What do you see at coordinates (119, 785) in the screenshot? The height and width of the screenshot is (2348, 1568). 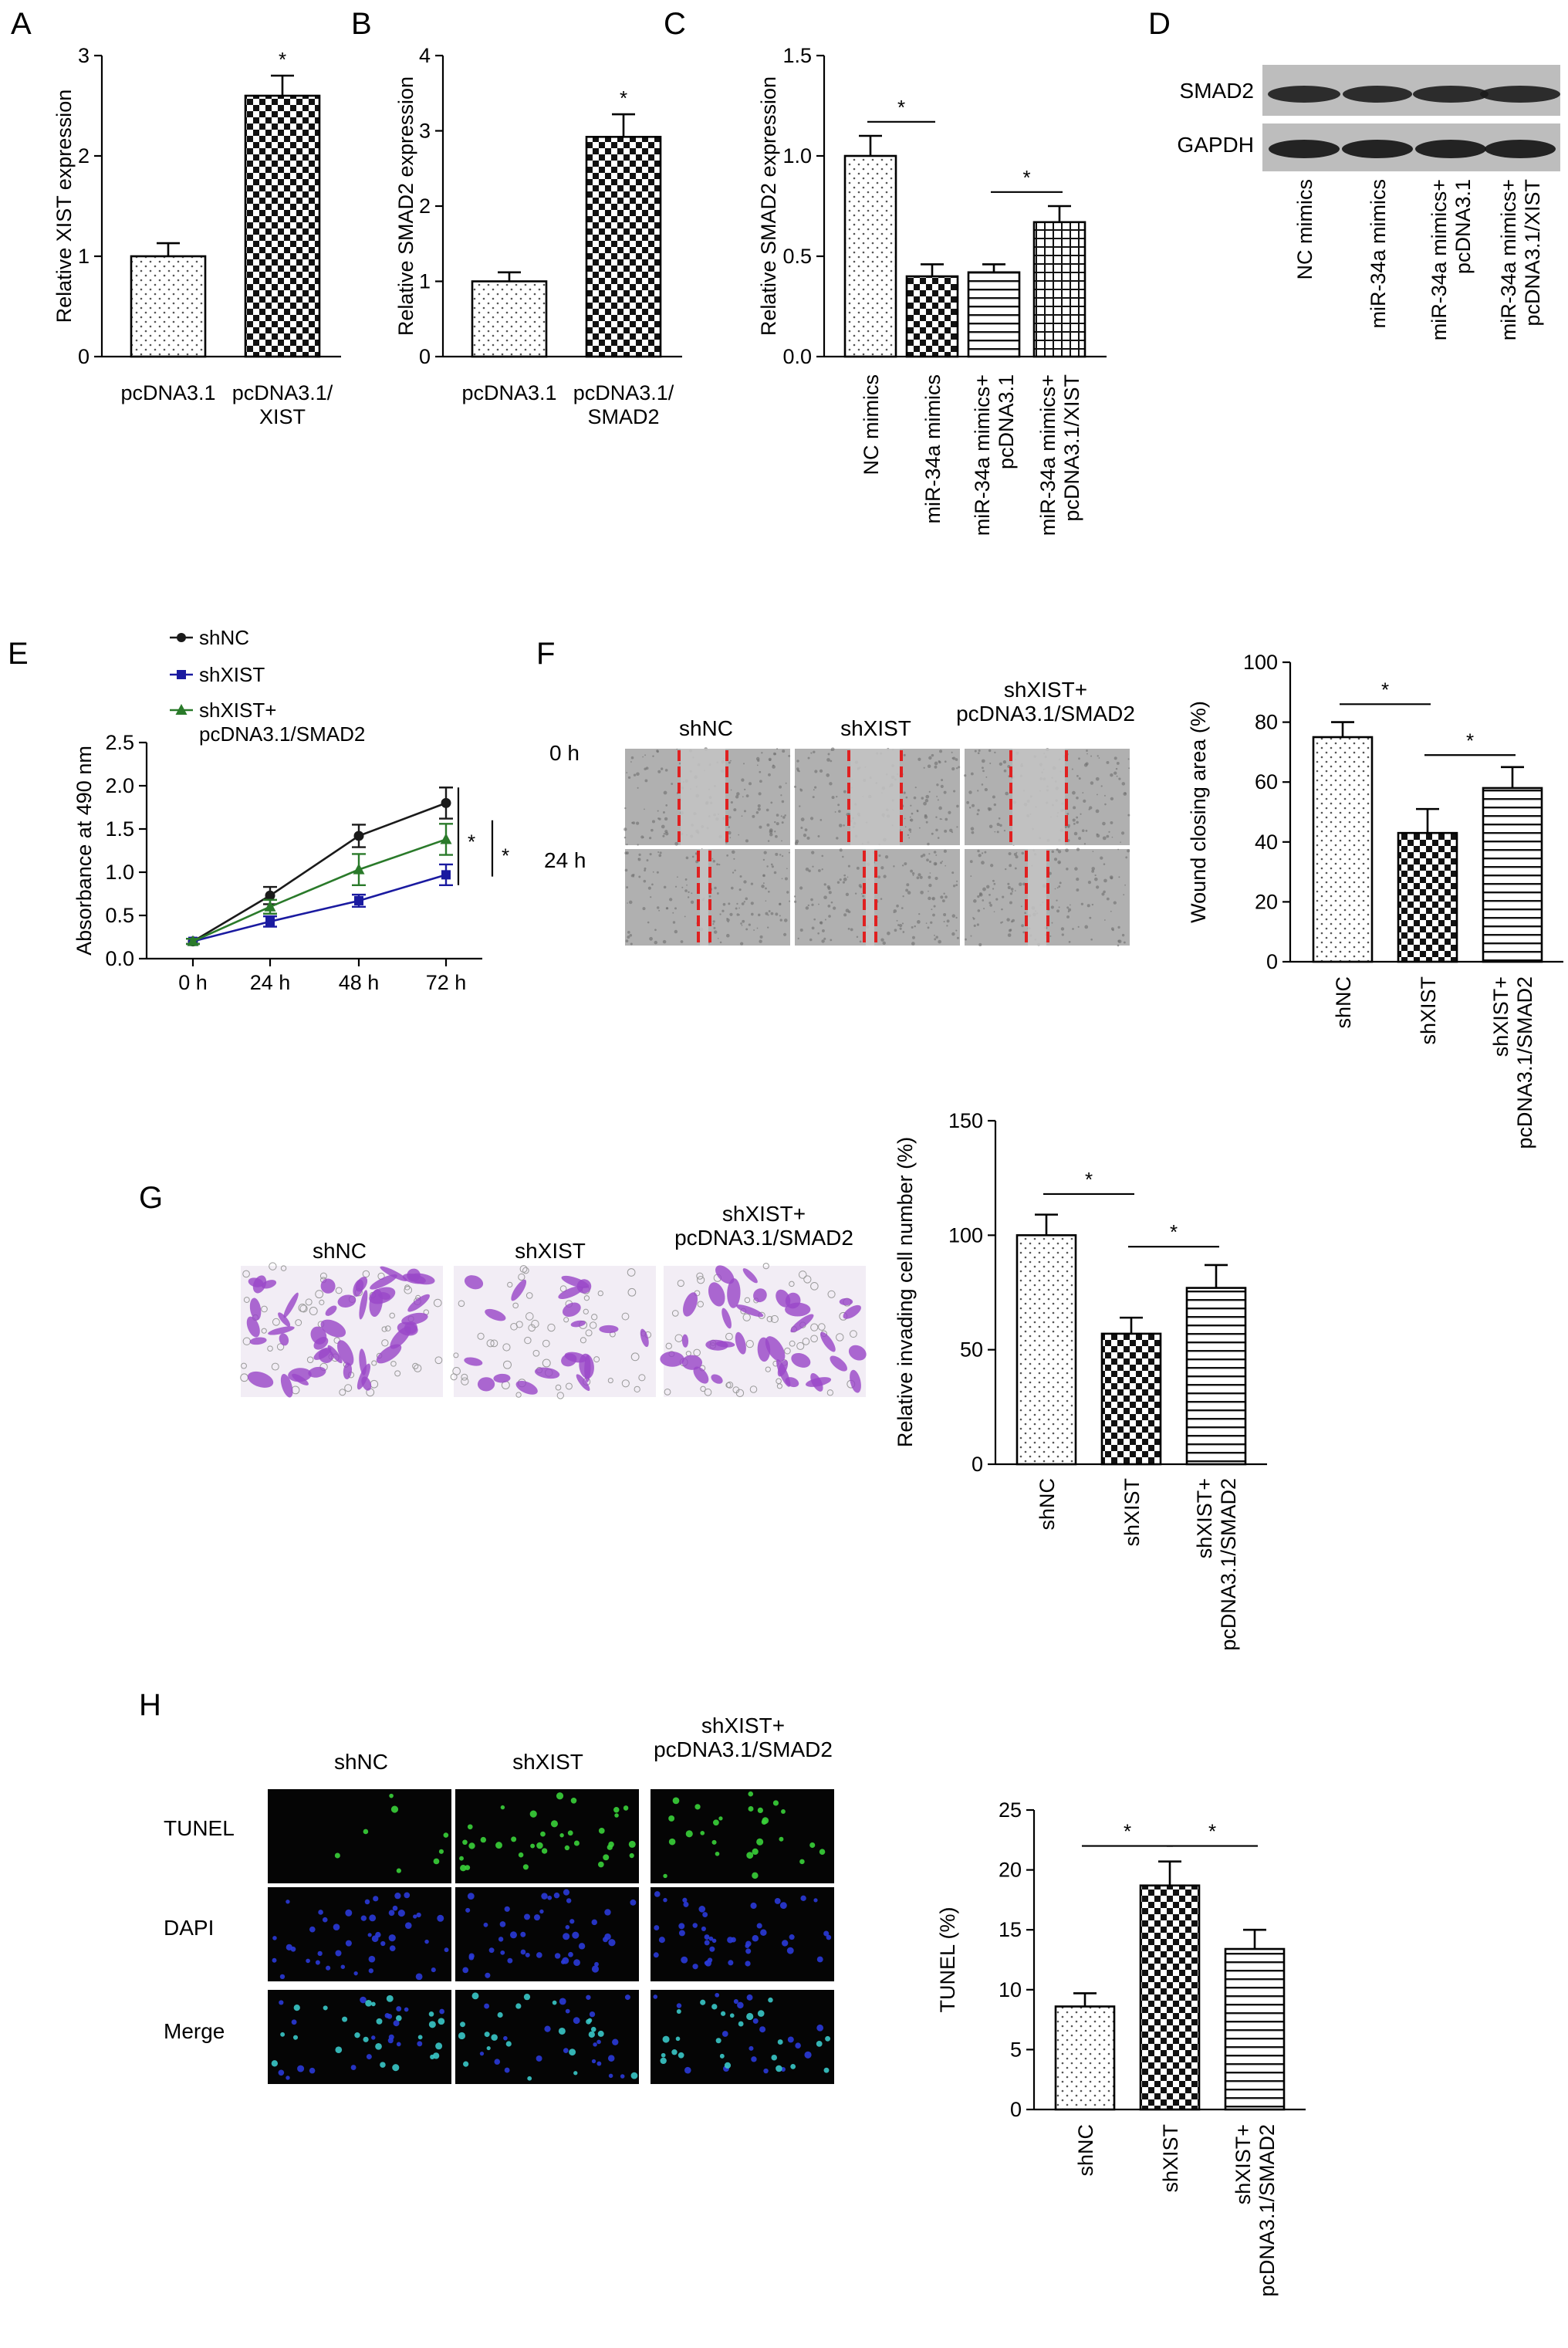 I see `y-tick-label: 2.0` at bounding box center [119, 785].